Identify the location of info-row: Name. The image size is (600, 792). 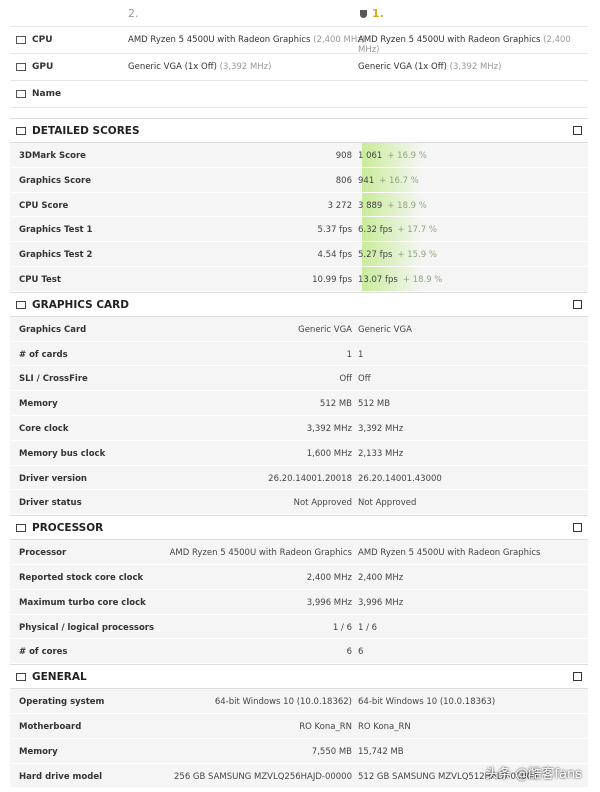
(299, 94).